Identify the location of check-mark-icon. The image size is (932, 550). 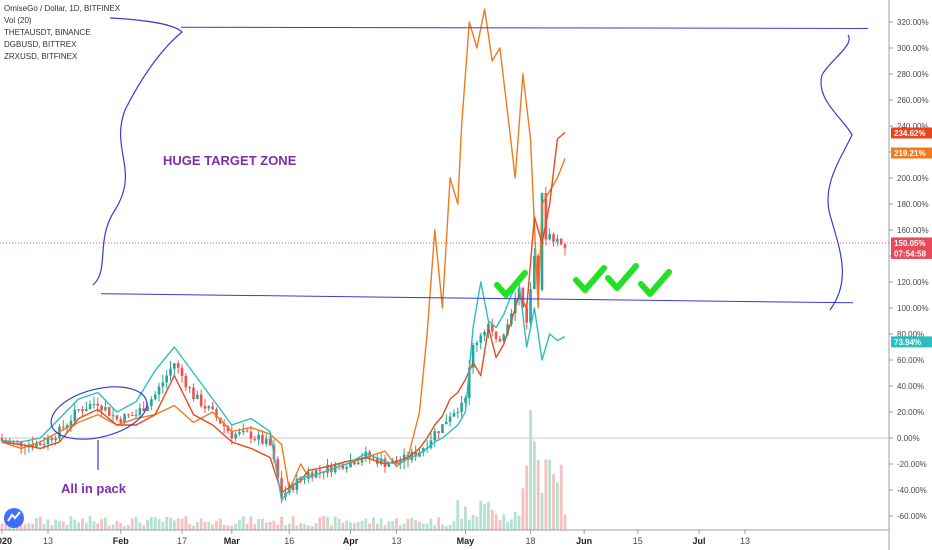
(622, 277).